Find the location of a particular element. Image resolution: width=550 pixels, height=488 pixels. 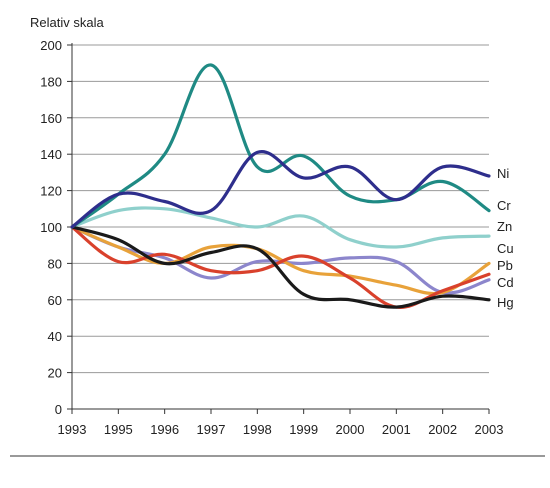

x-tick-label: 1998 is located at coordinates (257, 429).